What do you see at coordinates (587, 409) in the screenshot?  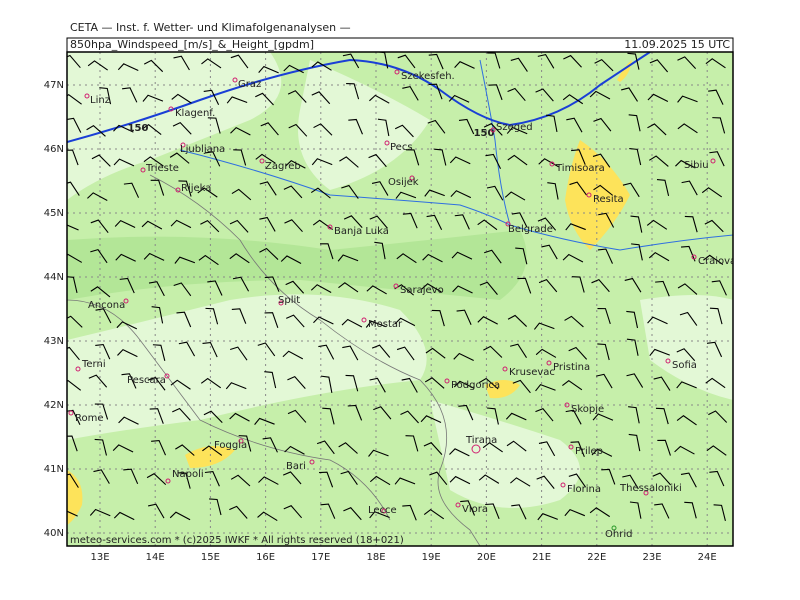 I see `city-label: Skopje` at bounding box center [587, 409].